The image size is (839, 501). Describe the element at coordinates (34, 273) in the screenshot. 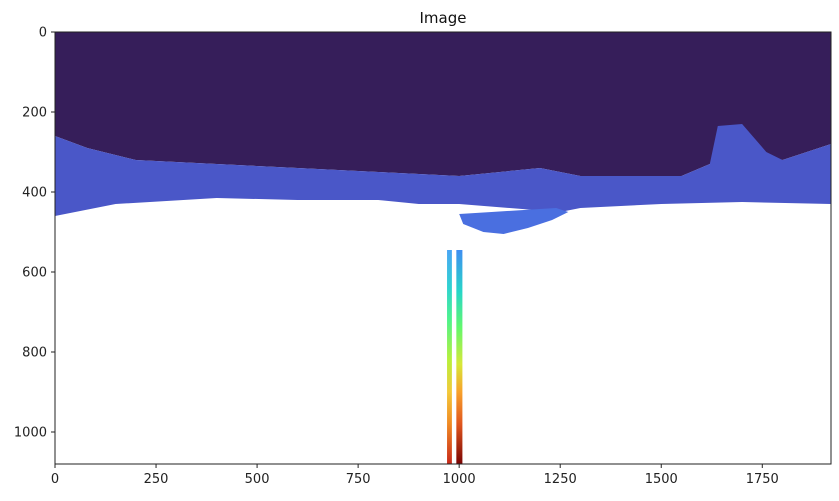

I see `y-tick-label: 600` at that location.